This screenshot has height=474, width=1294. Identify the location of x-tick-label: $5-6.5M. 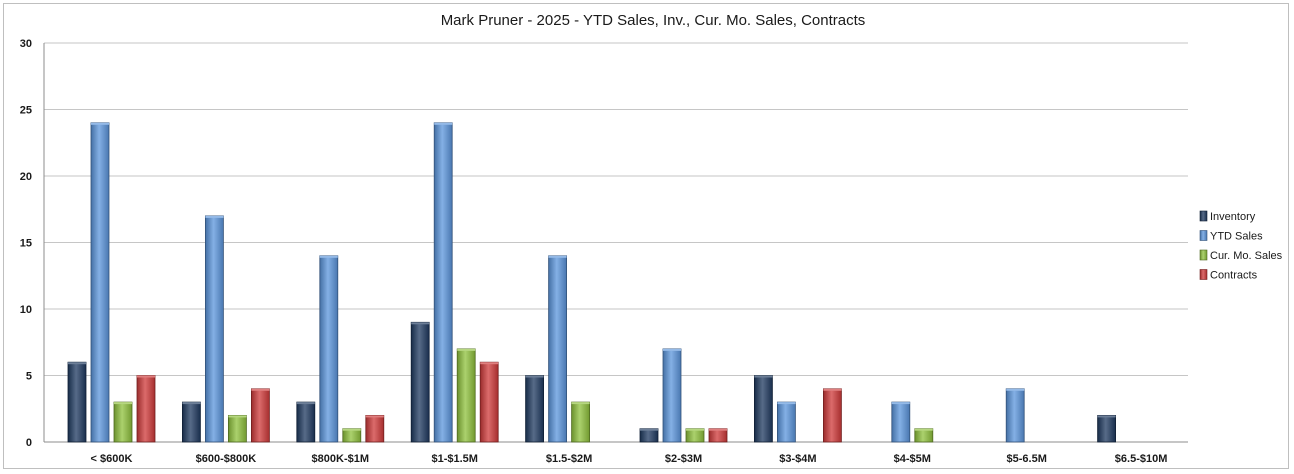
(1027, 459).